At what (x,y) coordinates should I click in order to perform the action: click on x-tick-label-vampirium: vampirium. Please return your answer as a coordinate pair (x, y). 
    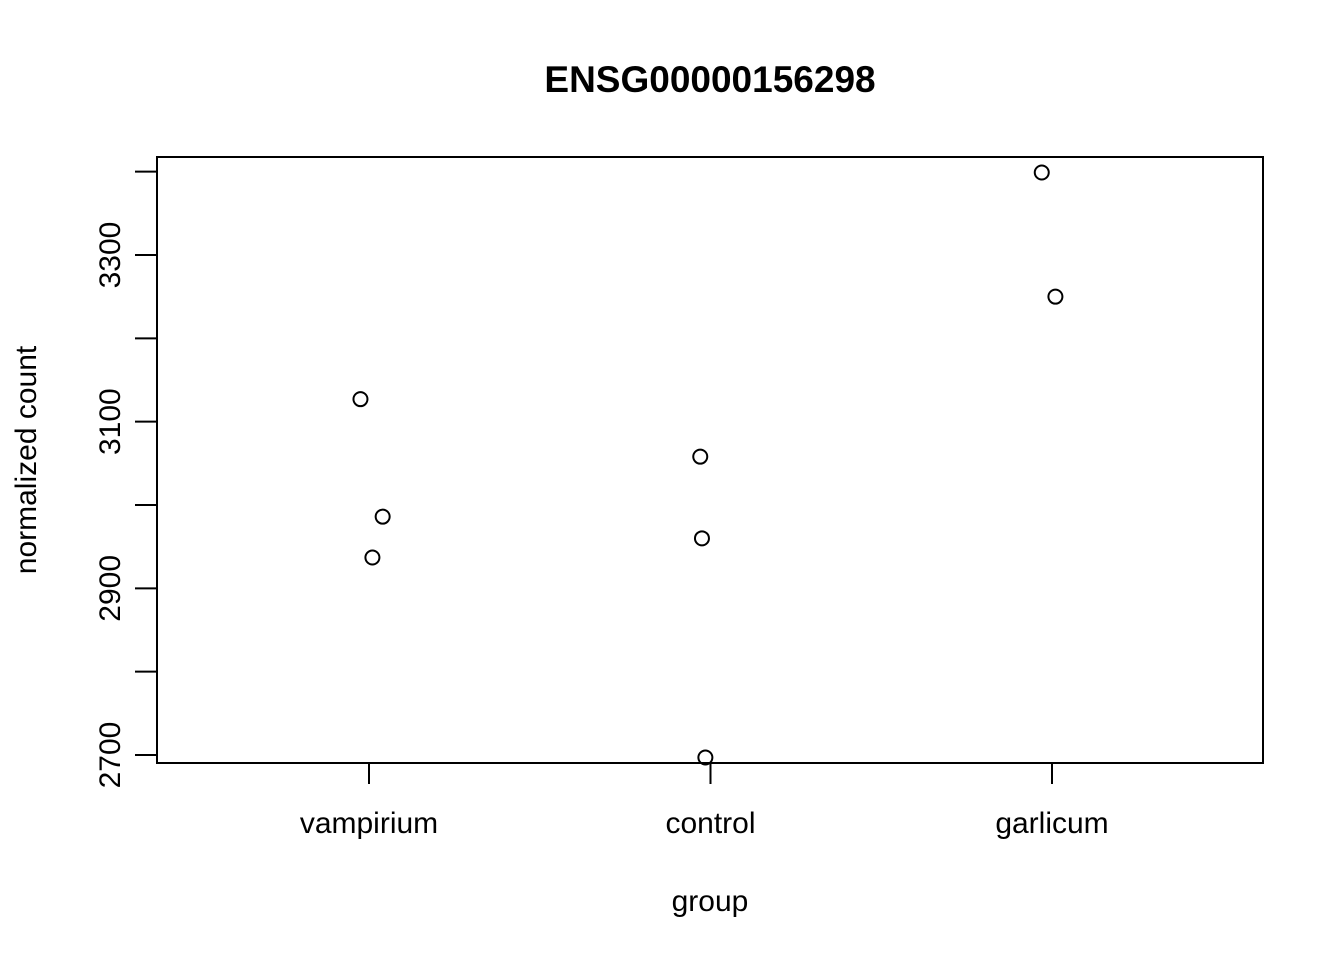
    Looking at the image, I should click on (369, 823).